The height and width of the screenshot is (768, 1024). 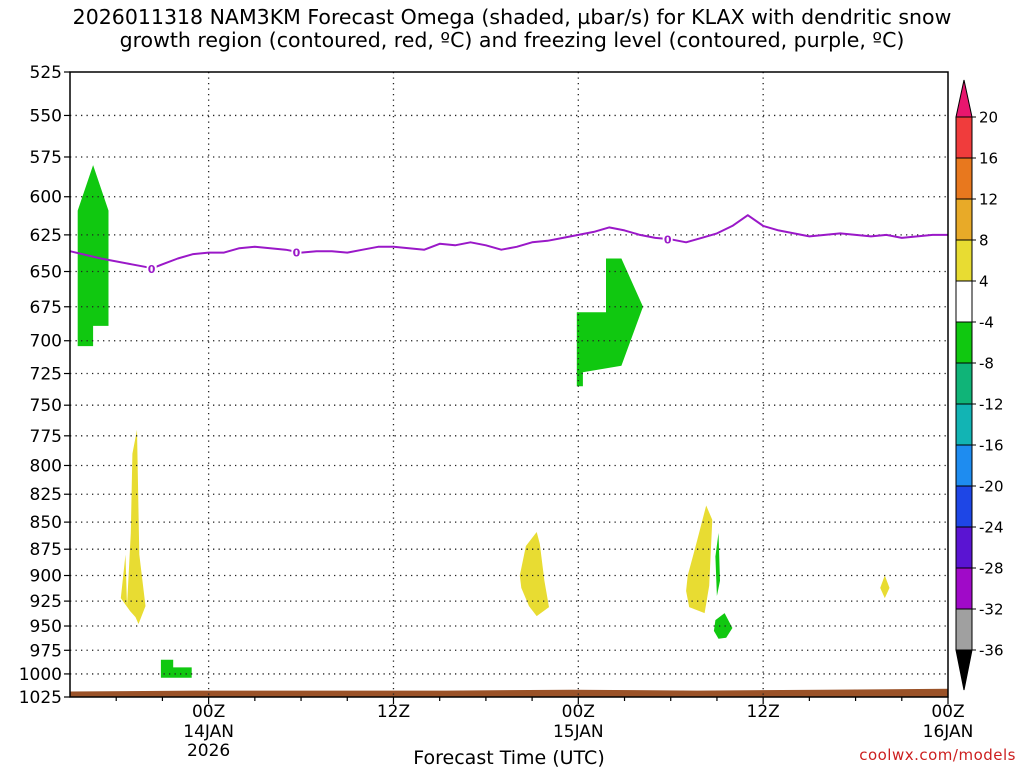 I want to click on colorbar-label--28: -28, so click(x=991, y=569).